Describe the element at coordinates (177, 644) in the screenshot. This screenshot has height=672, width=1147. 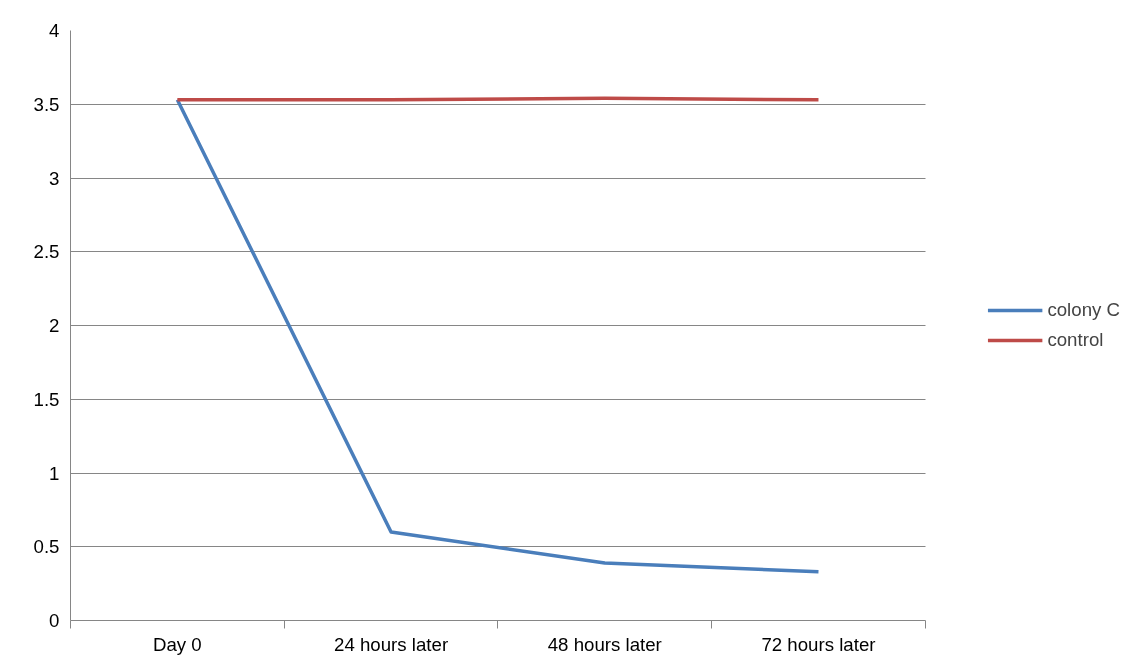
I see `x-tick-label: Day 0` at that location.